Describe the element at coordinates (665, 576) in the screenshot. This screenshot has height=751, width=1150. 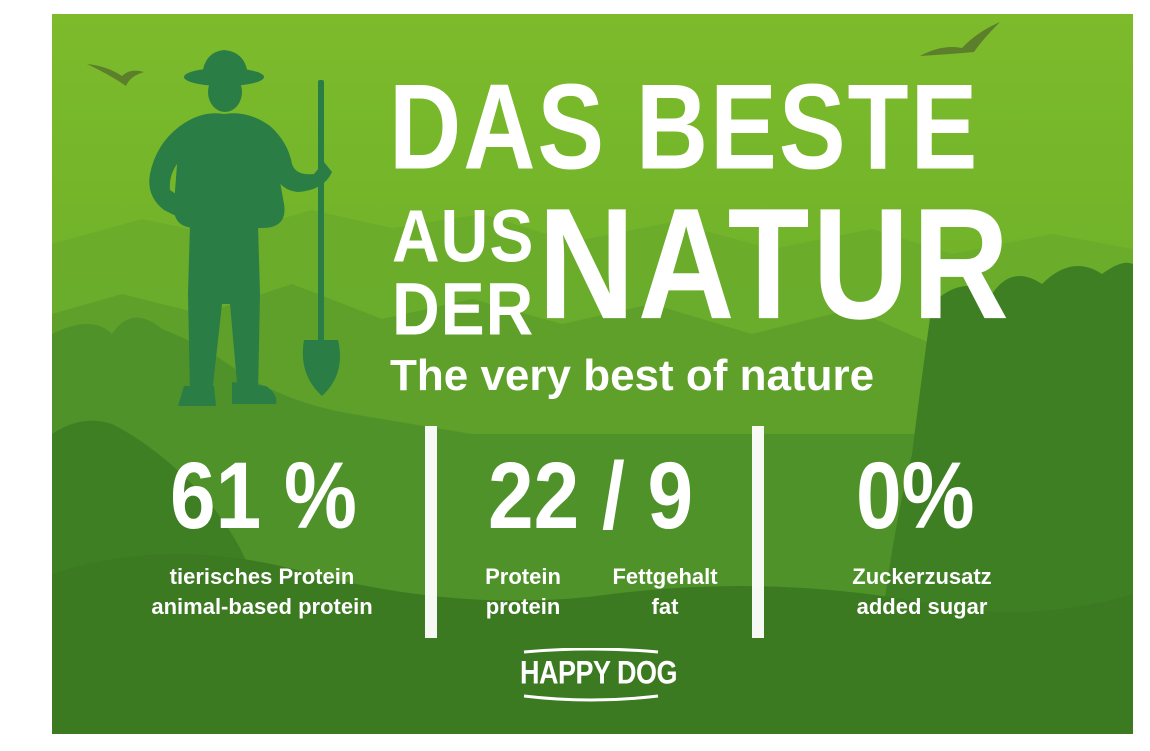
I see `stat-fat-label-de: Fettgehalt` at that location.